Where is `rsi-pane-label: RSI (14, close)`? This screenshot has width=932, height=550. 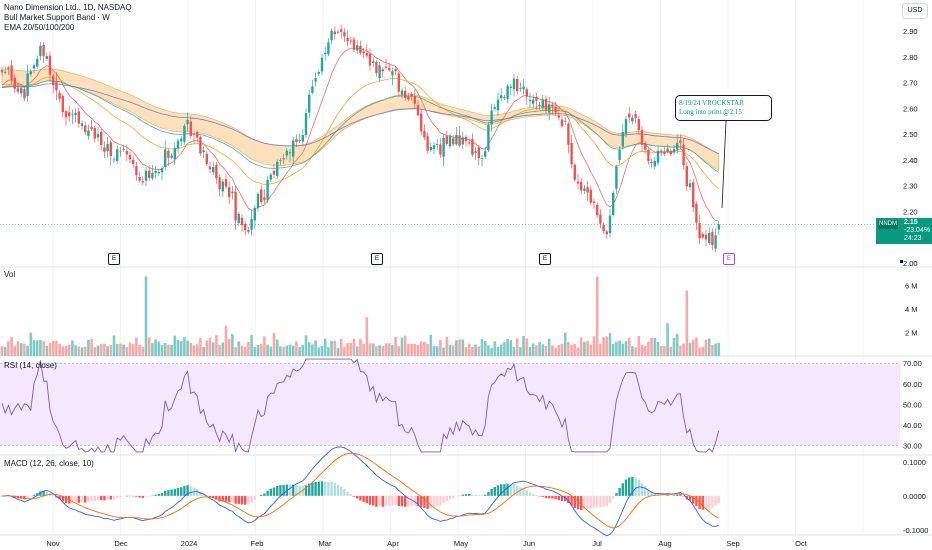
rsi-pane-label: RSI (14, close) is located at coordinates (30, 365).